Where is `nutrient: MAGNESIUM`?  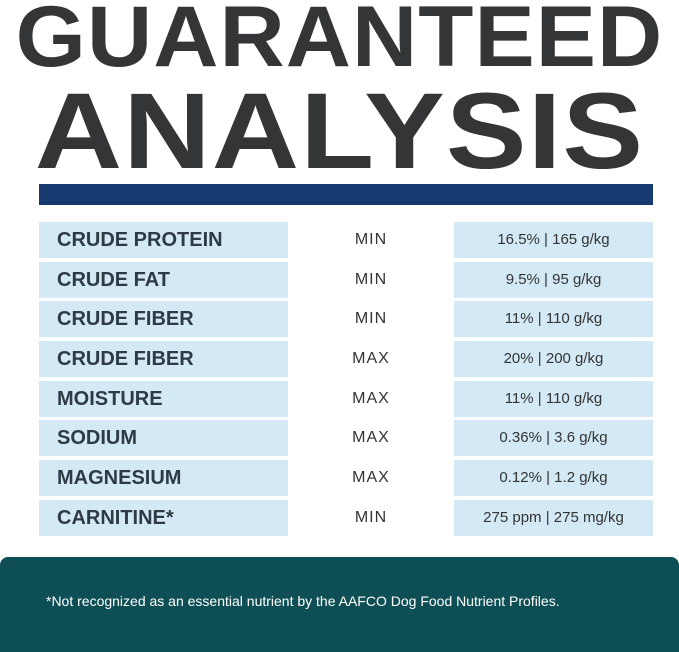
nutrient: MAGNESIUM is located at coordinates (163, 478).